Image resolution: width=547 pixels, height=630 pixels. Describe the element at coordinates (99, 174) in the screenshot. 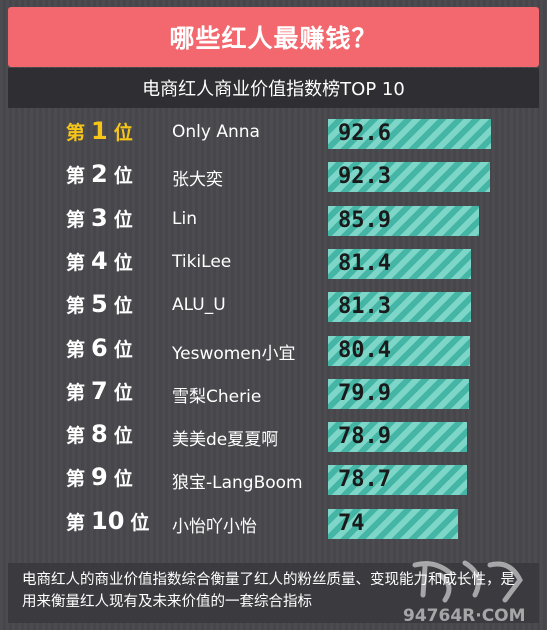

I see `rank-number: 2` at that location.